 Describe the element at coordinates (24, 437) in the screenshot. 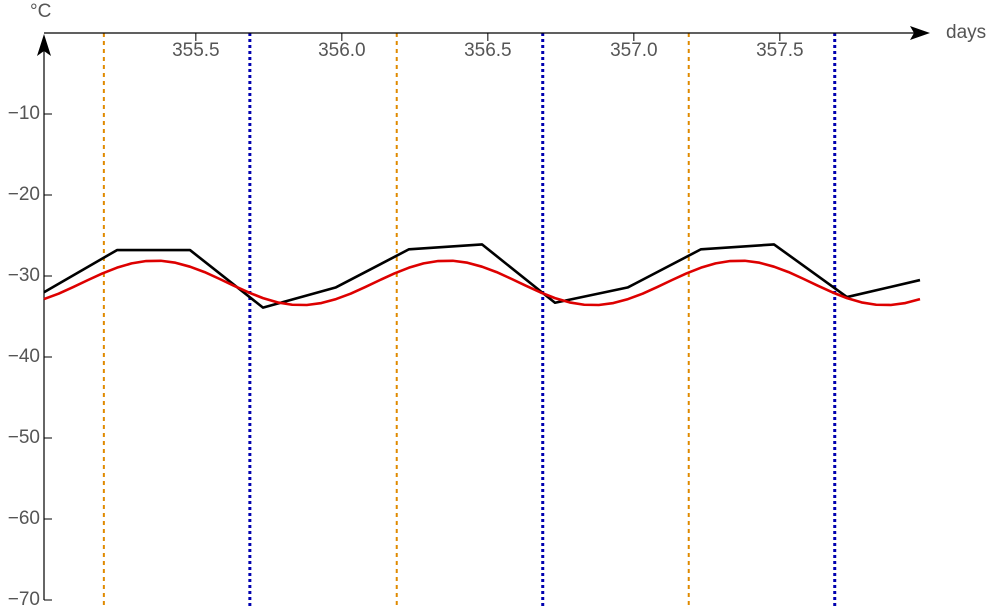

I see `y-tick-label: −50` at that location.